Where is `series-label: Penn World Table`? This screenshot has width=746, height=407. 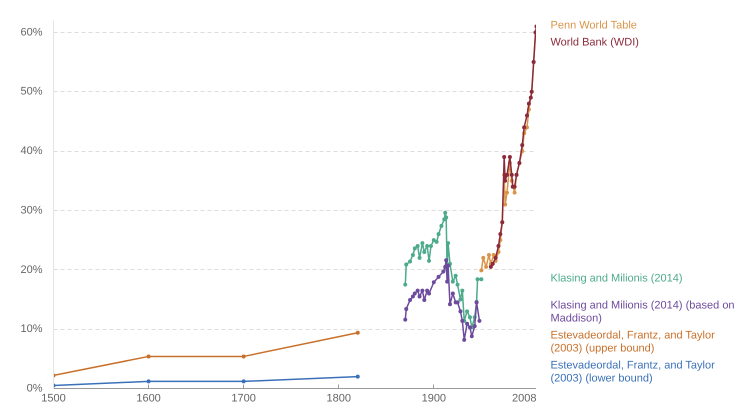
series-label: Penn World Table is located at coordinates (593, 25).